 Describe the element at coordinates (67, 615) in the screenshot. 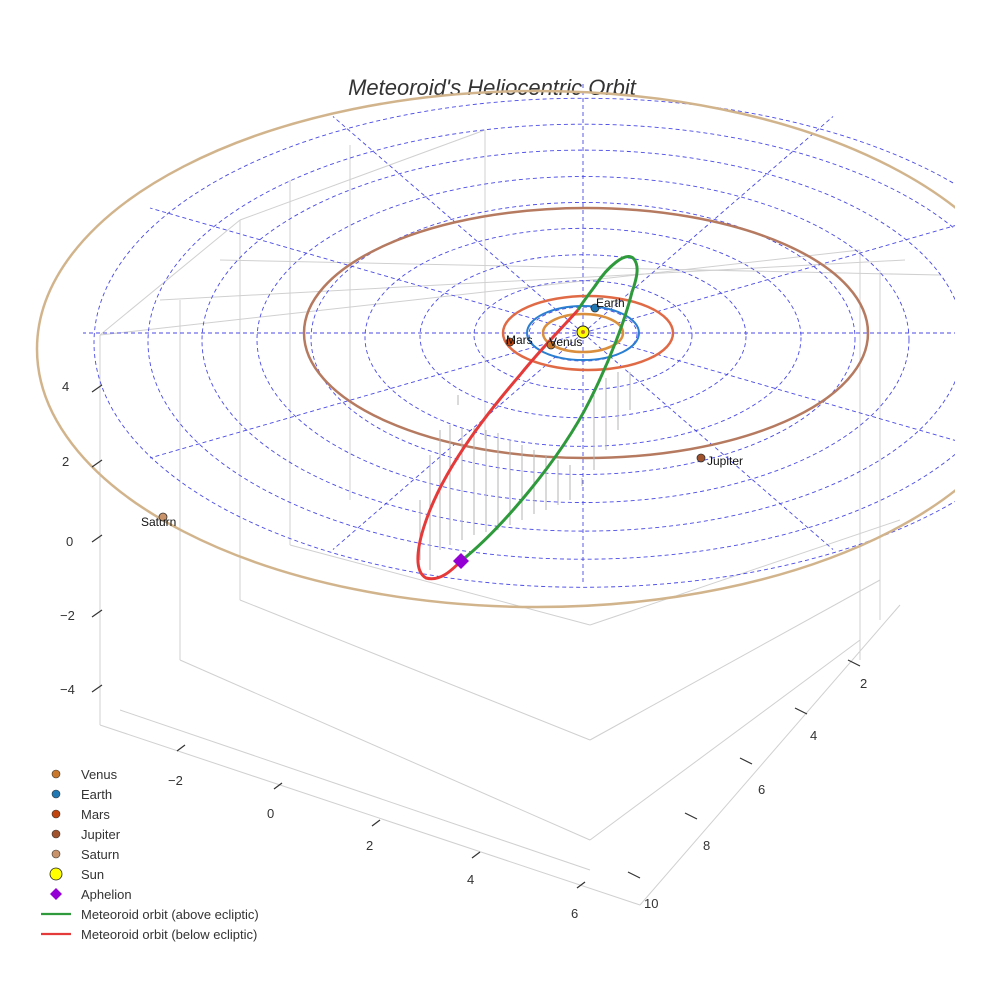

I see `z-tick-label: −2` at that location.